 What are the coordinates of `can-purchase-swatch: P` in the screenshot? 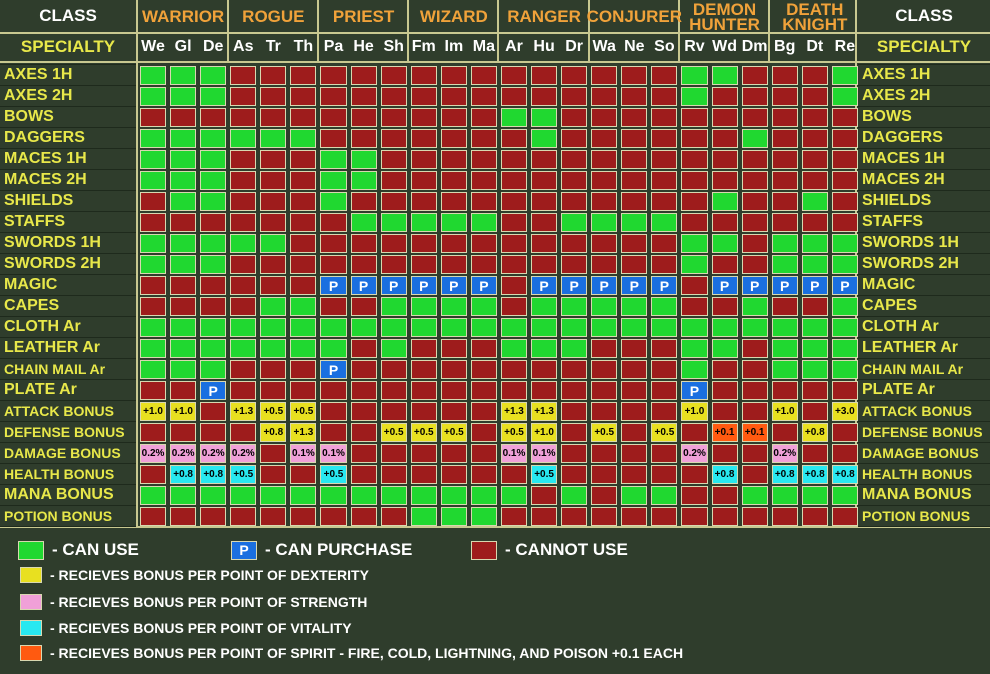 It's located at (244, 550).